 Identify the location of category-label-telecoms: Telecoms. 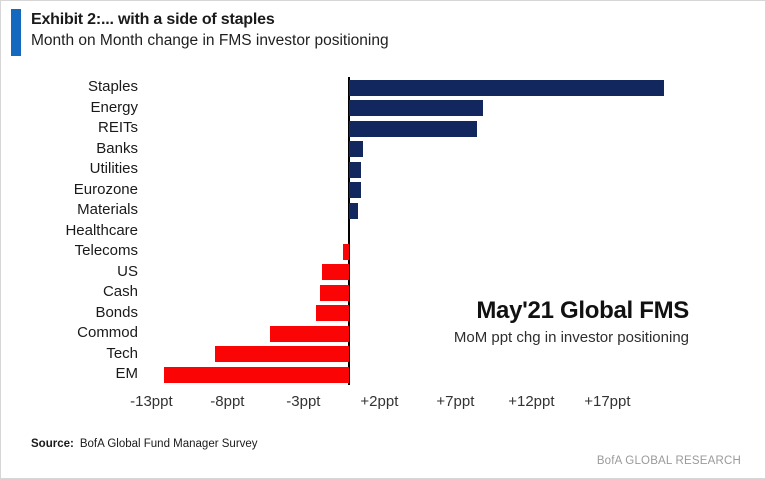
(106, 250).